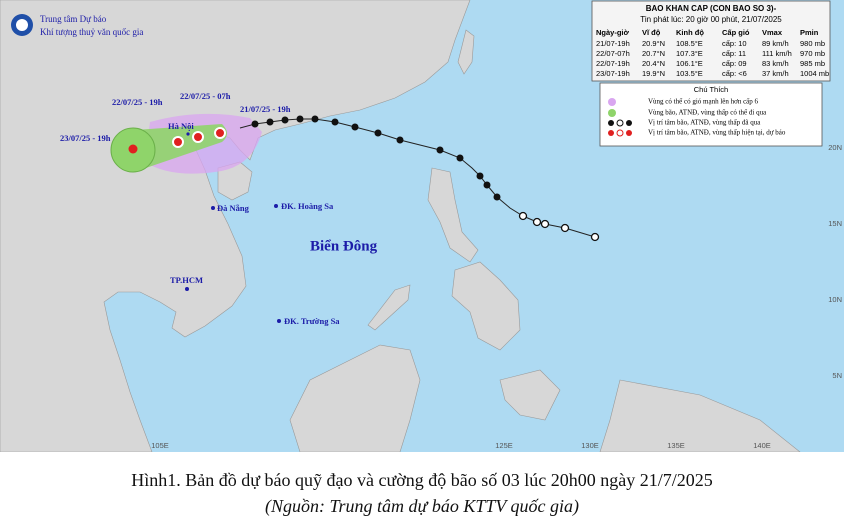 The height and width of the screenshot is (520, 844). I want to click on info-issued: Tin phát lúc: 20 giờ 00 phút, 21/07/2025, so click(711, 19).